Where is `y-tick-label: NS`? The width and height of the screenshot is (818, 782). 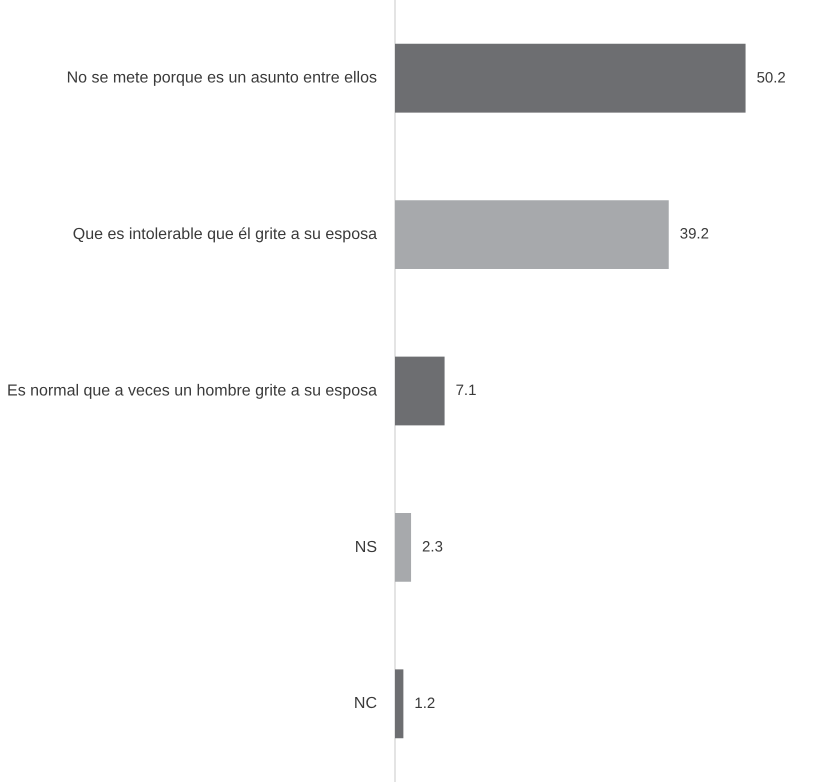 y-tick-label: NS is located at coordinates (365, 547).